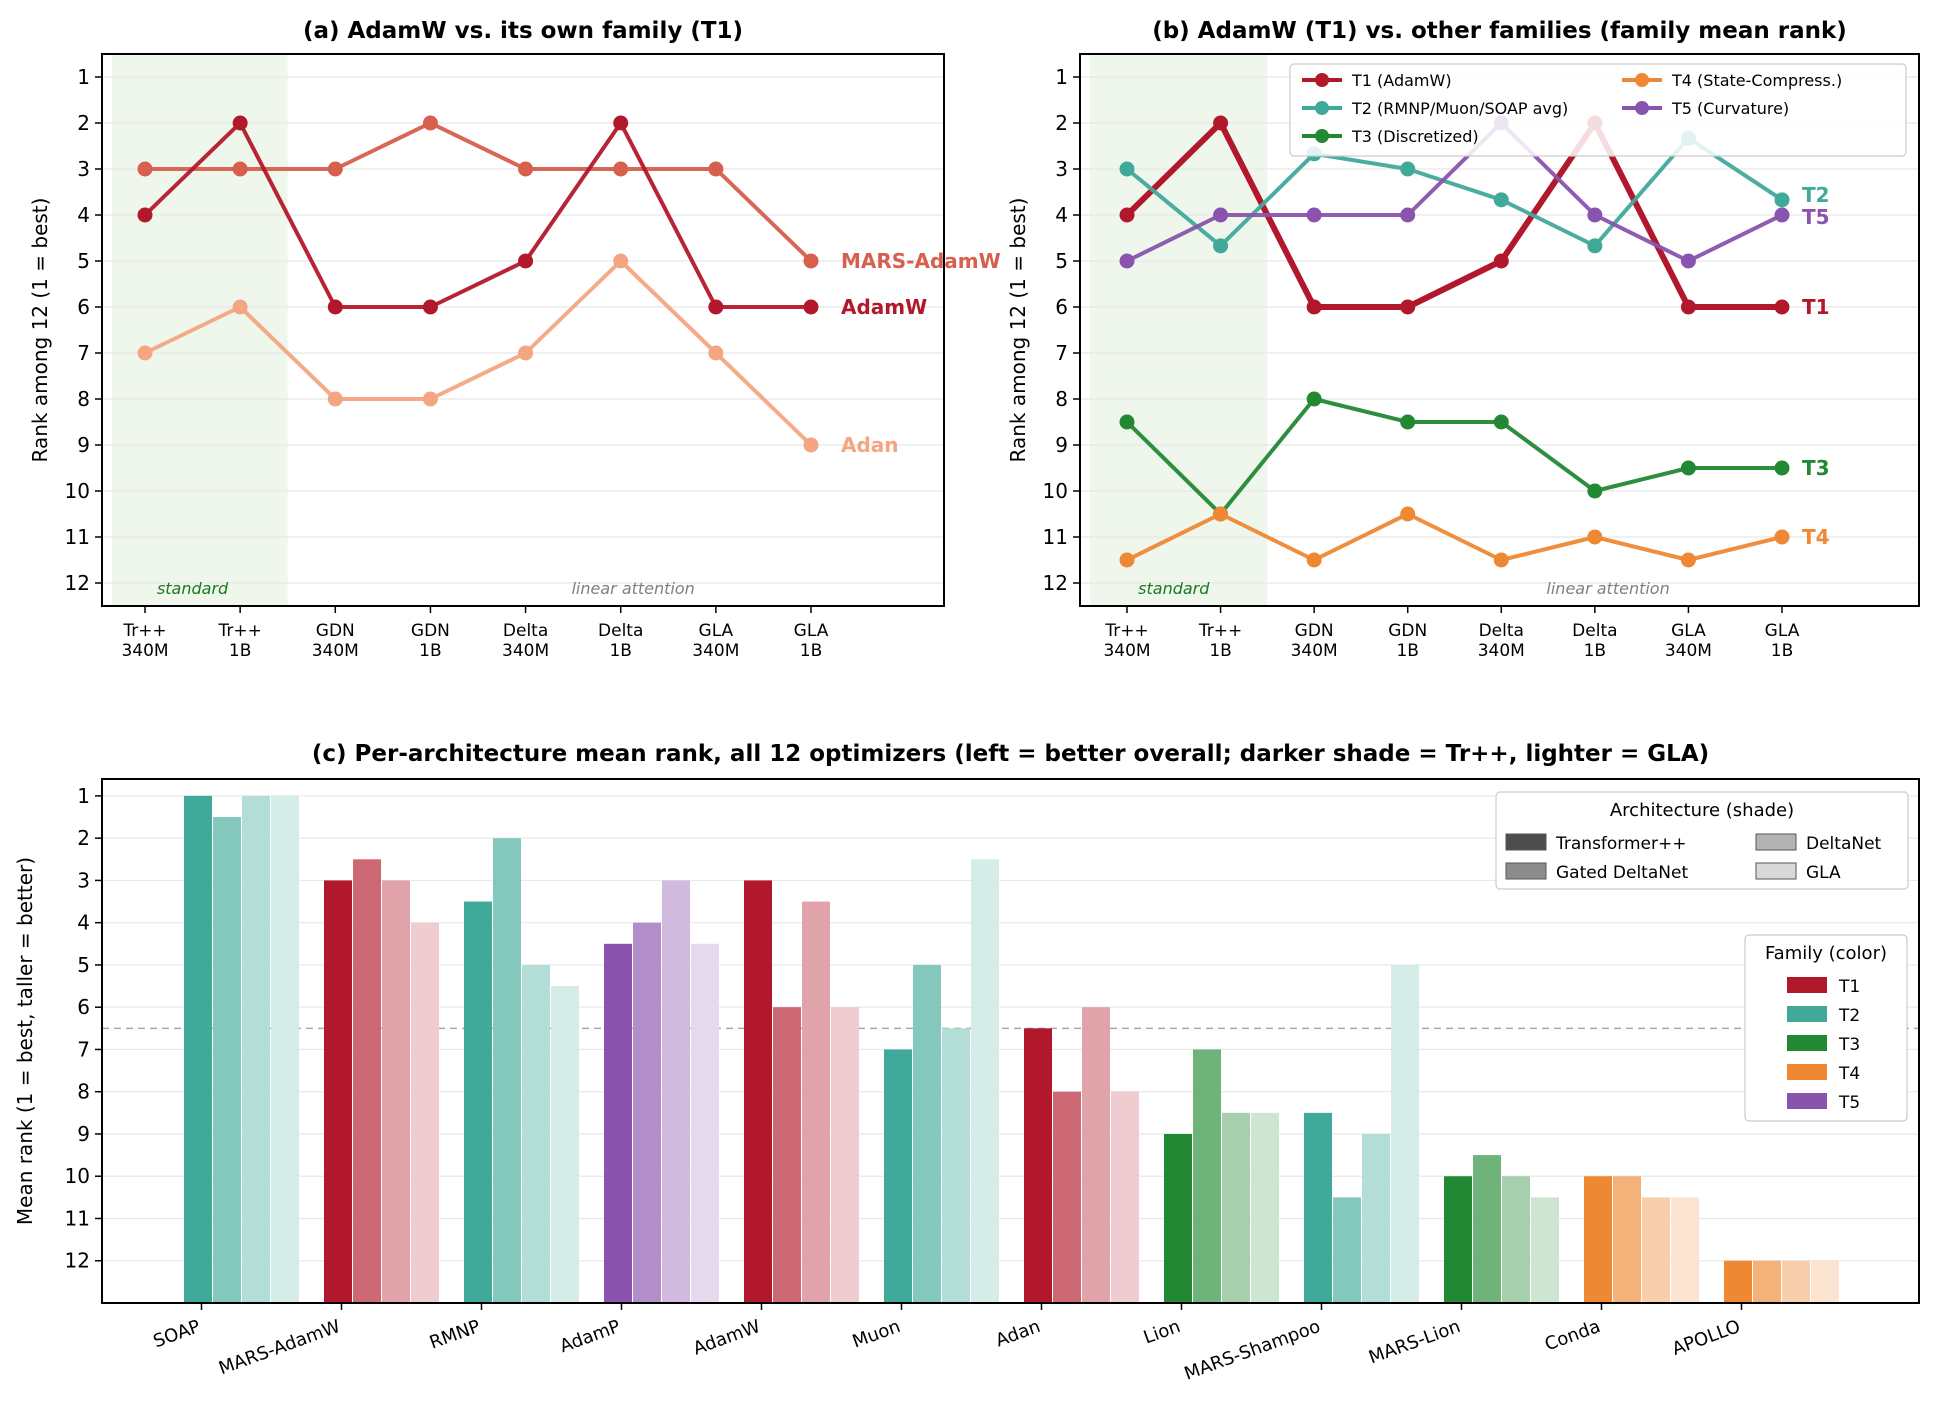  I want to click on data-point-t1, so click(1782, 307).